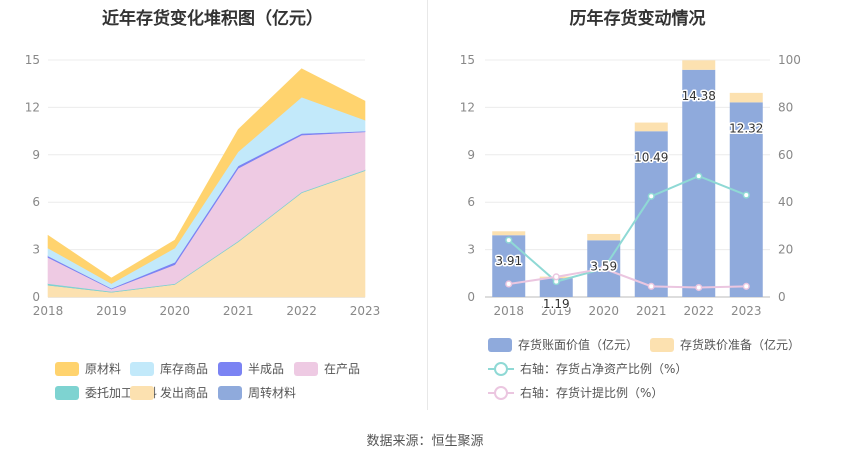  I want to click on y2-tick-label: 80, so click(785, 107).